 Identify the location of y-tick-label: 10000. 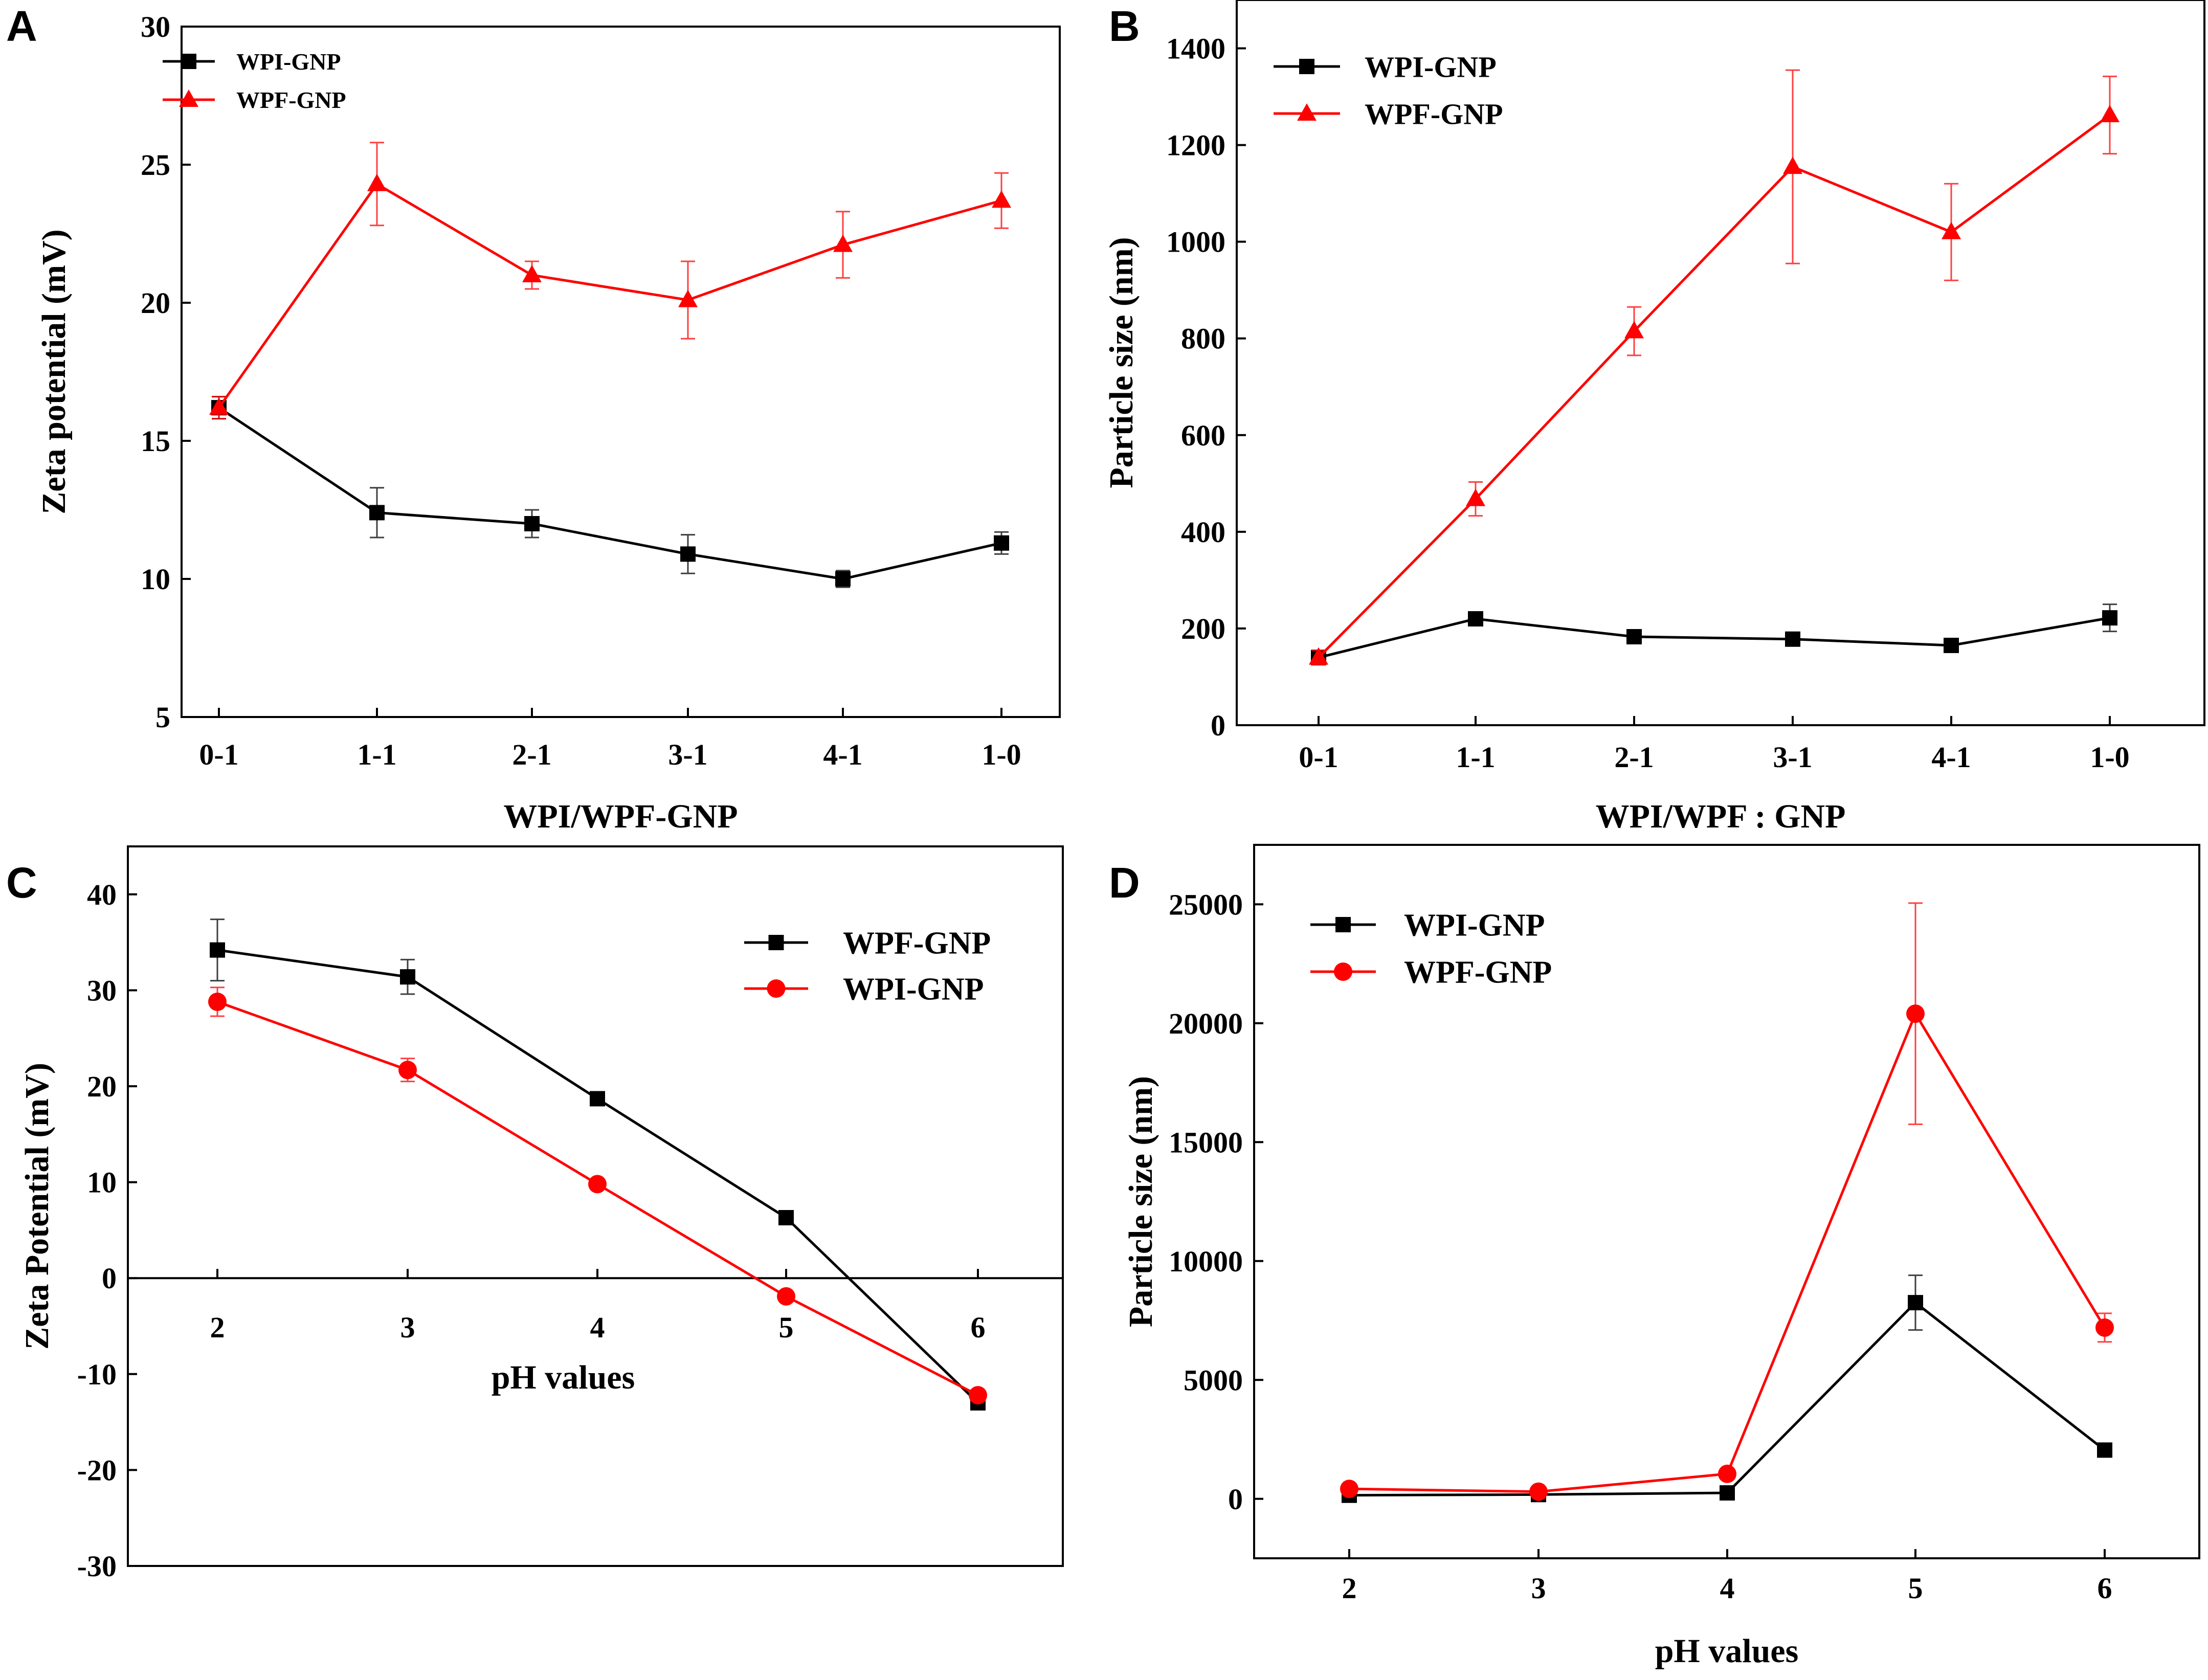
(1206, 1261).